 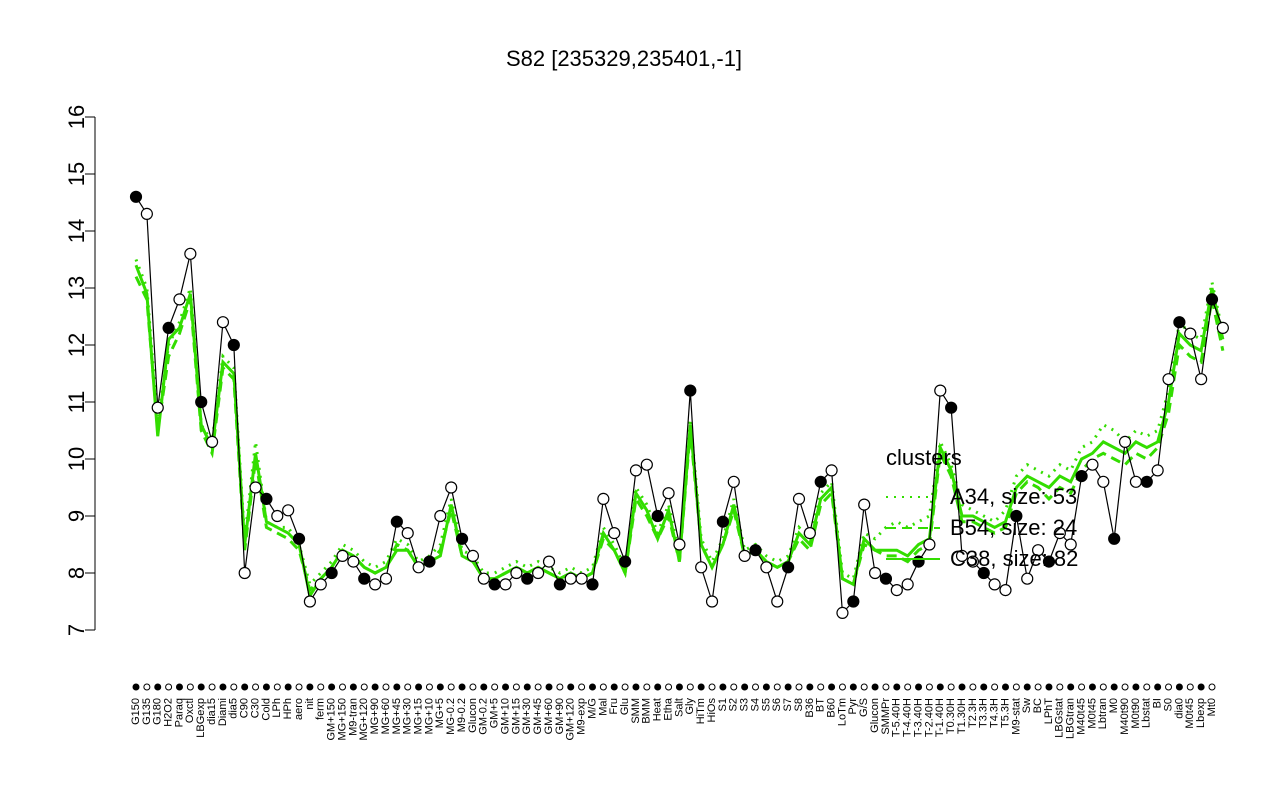 I want to click on x-tick-label: Etha, so click(x=668, y=709).